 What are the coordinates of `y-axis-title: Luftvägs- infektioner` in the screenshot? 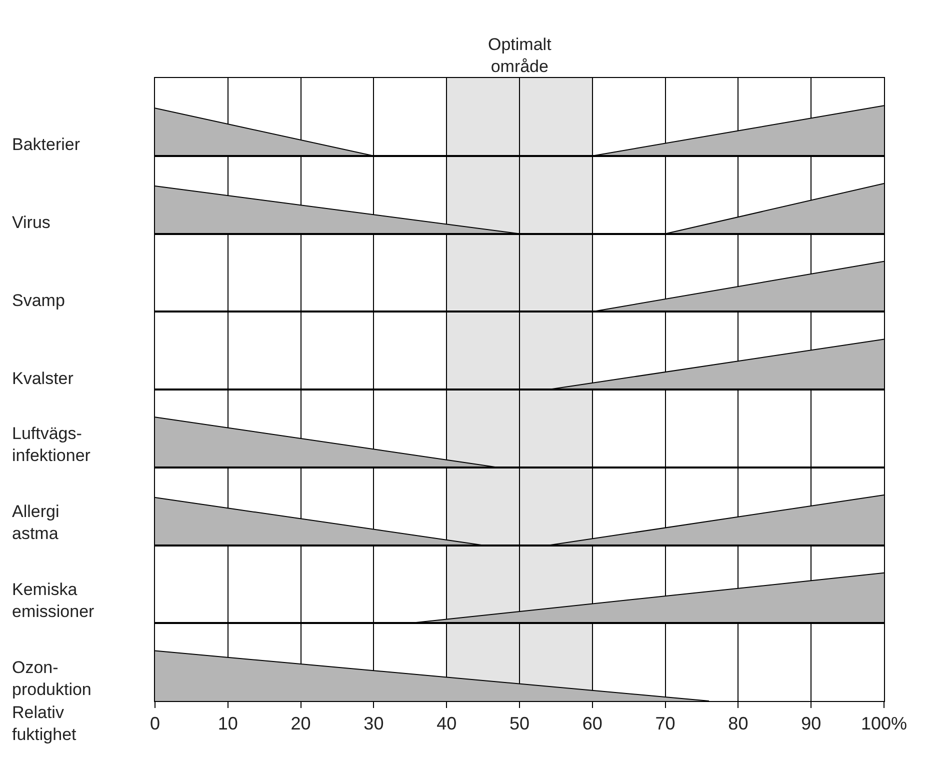 It's located at (51, 445).